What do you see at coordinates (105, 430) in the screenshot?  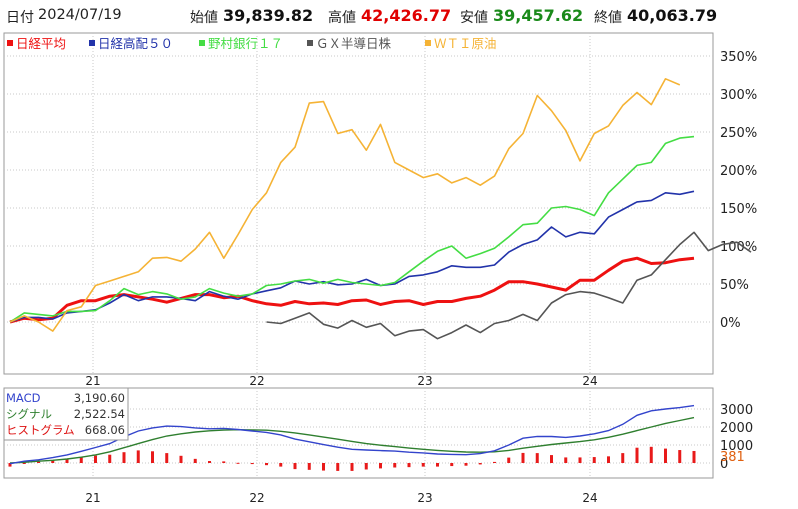 I see `macd-legend-value: 668.06` at bounding box center [105, 430].